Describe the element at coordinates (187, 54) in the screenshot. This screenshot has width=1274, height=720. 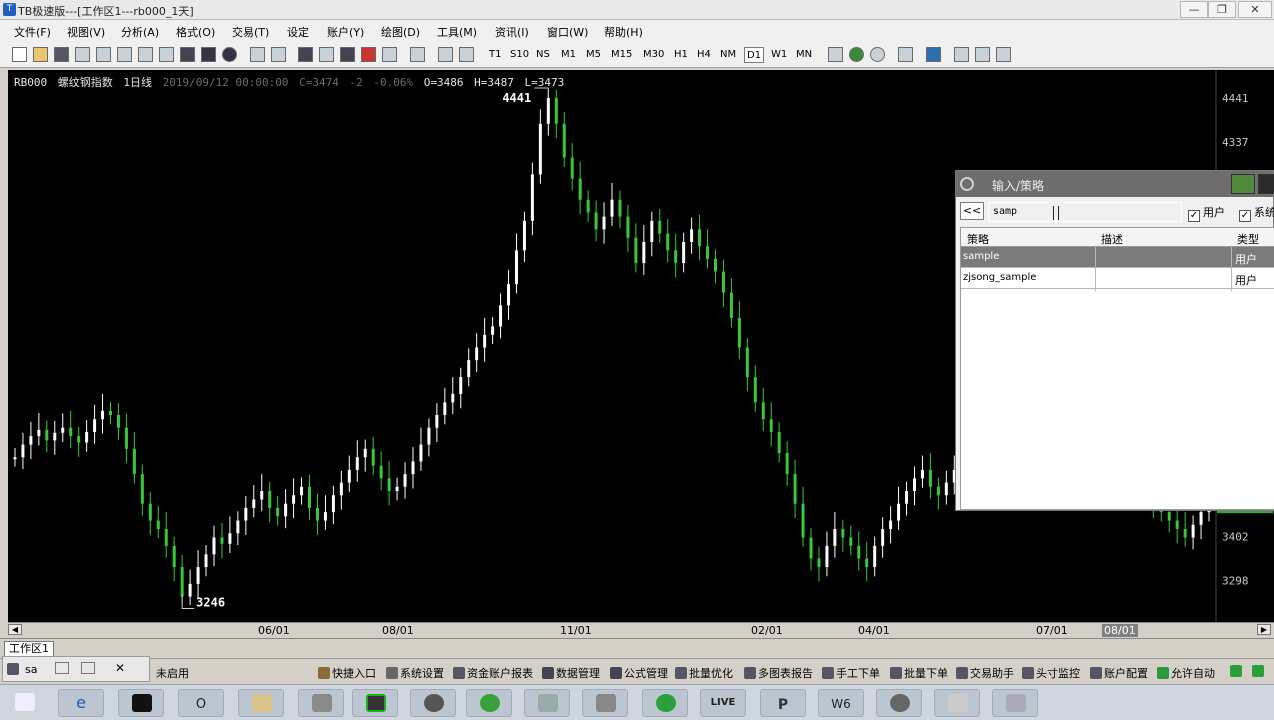
I see `quote-icon` at that location.